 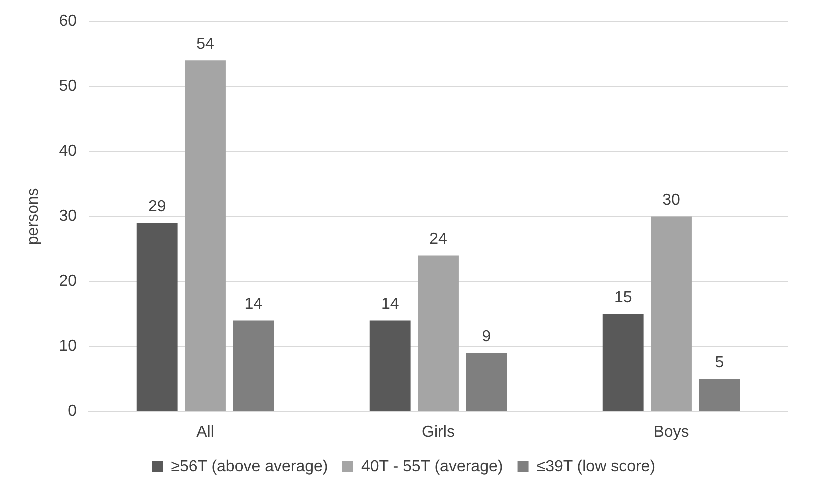 What do you see at coordinates (68, 151) in the screenshot?
I see `y-tick-label: 40` at bounding box center [68, 151].